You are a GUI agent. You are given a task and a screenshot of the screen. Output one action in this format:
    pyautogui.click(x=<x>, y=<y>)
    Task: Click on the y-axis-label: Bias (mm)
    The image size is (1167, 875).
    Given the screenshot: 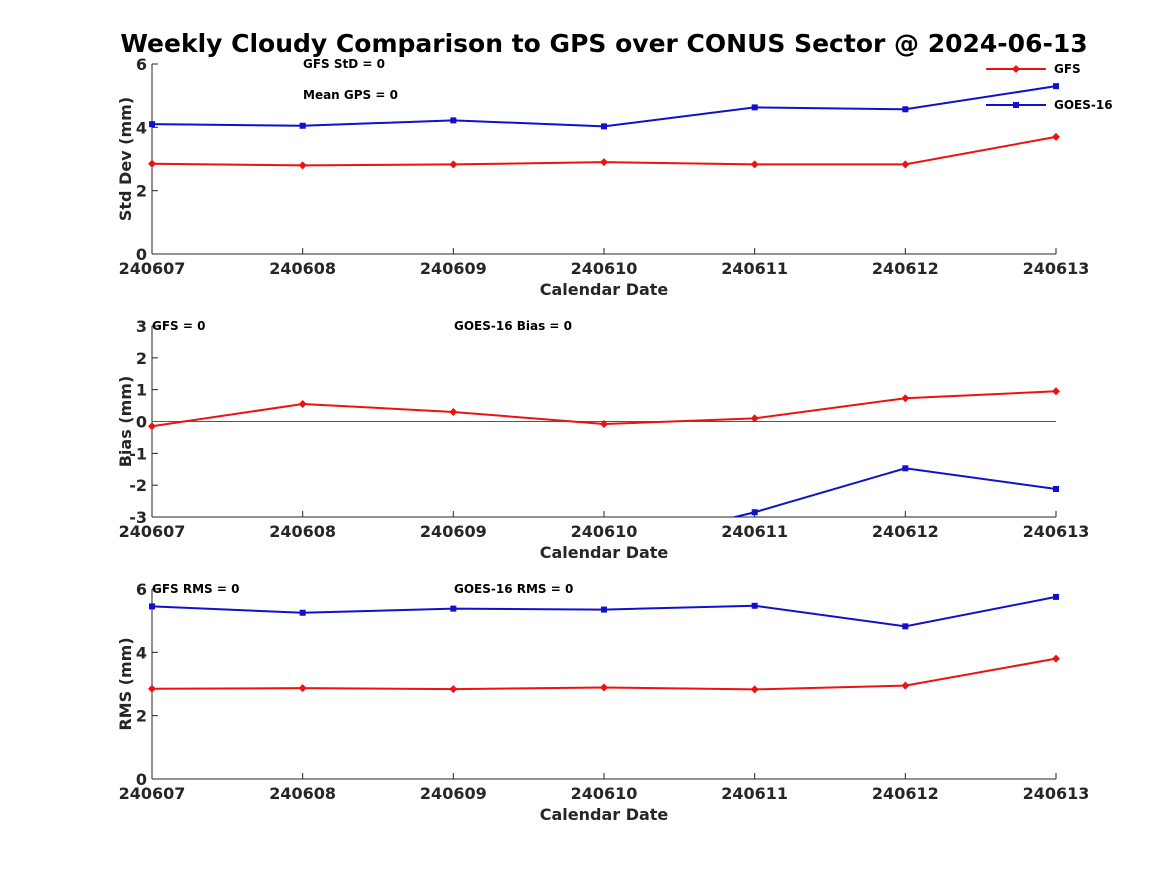 What is the action you would take?
    pyautogui.click(x=125, y=422)
    